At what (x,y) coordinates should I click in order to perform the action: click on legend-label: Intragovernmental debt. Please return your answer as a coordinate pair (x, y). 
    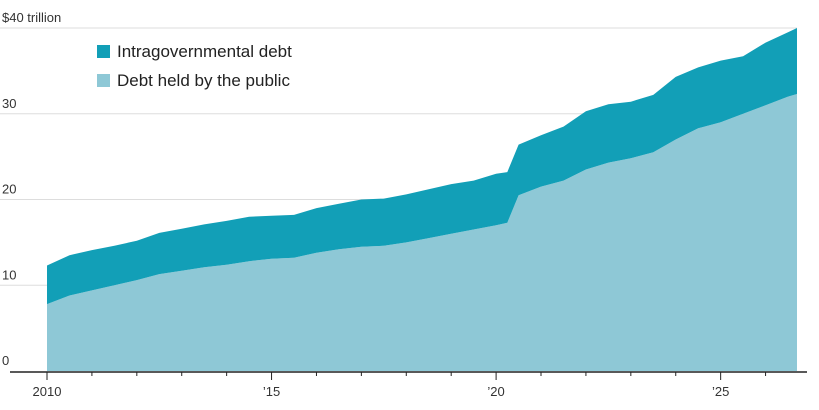
    Looking at the image, I should click on (204, 51).